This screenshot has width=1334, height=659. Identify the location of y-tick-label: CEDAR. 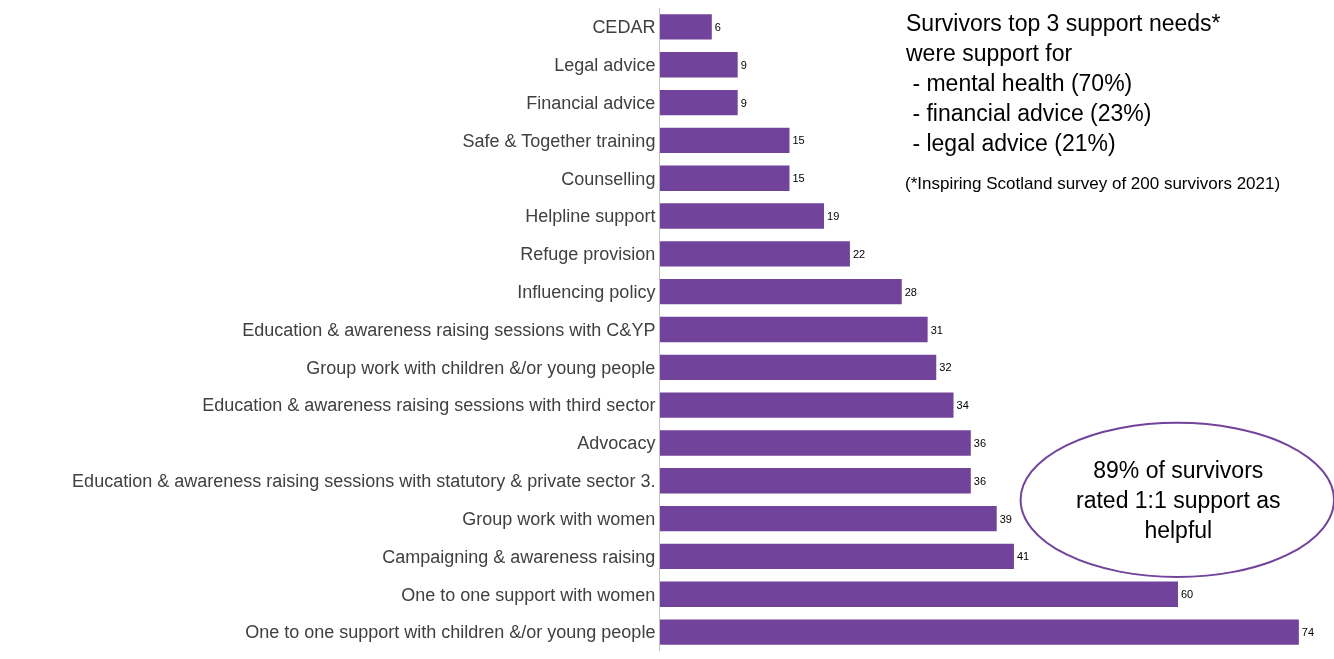
(624, 27).